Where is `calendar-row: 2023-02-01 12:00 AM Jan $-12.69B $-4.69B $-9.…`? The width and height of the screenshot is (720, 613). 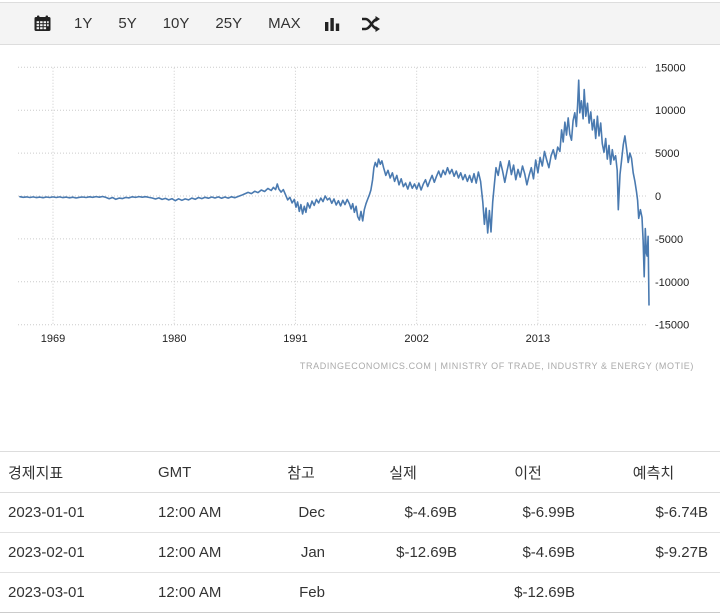
calendar-row: 2023-02-01 12:00 AM Jan $-12.69B $-4.69B $-9.… is located at coordinates (360, 552).